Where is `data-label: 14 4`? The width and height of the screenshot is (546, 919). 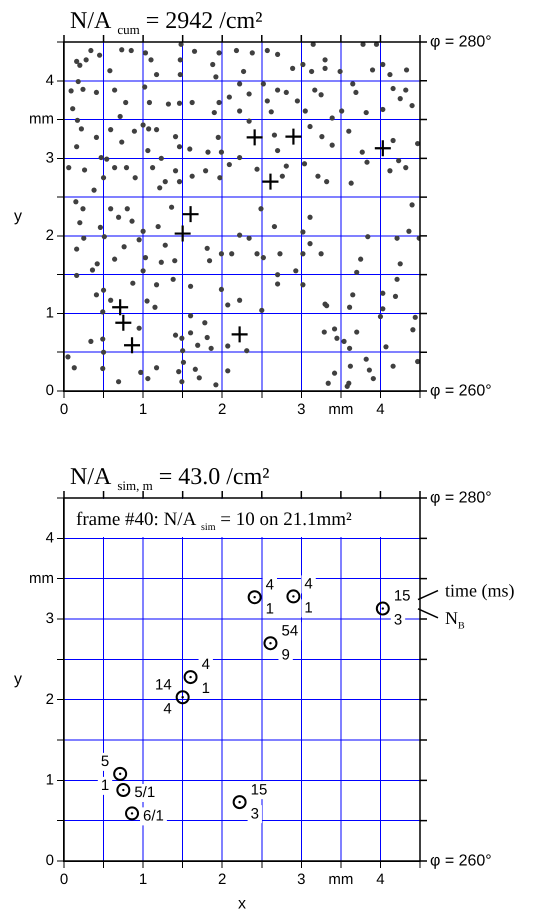 data-label: 14 4 is located at coordinates (163, 697).